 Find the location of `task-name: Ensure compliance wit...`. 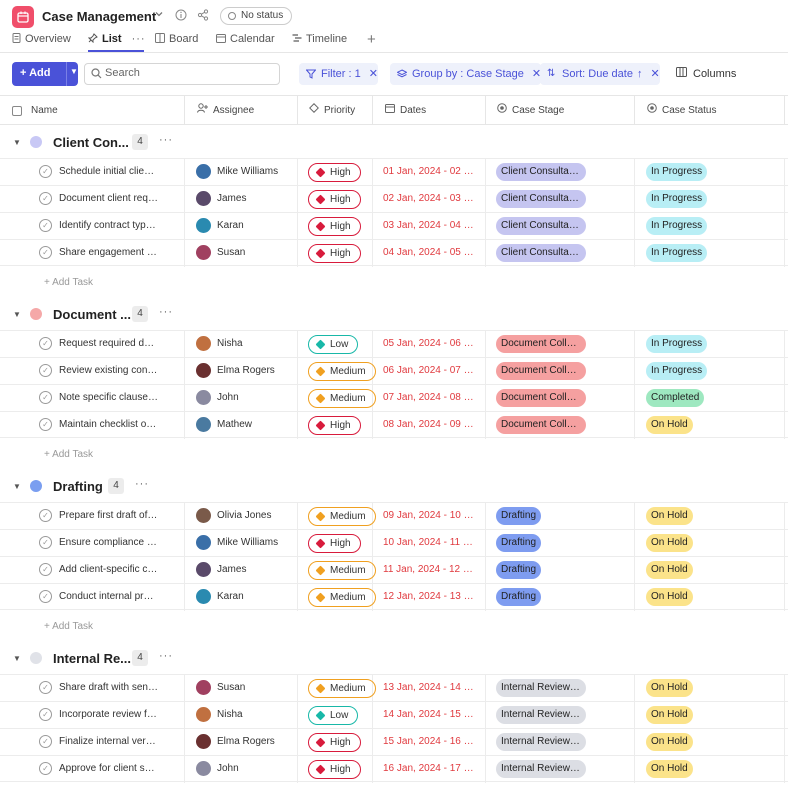

task-name: Ensure compliance wit... is located at coordinates (109, 542).